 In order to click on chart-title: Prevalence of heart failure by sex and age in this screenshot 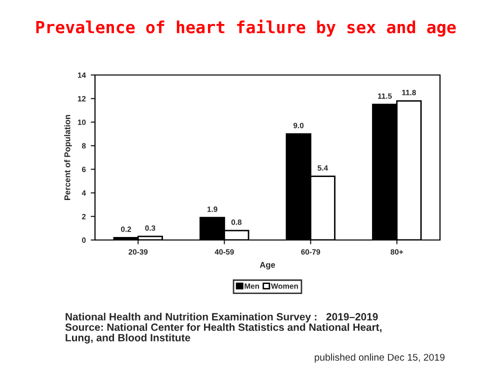, I will do `click(246, 28)`.